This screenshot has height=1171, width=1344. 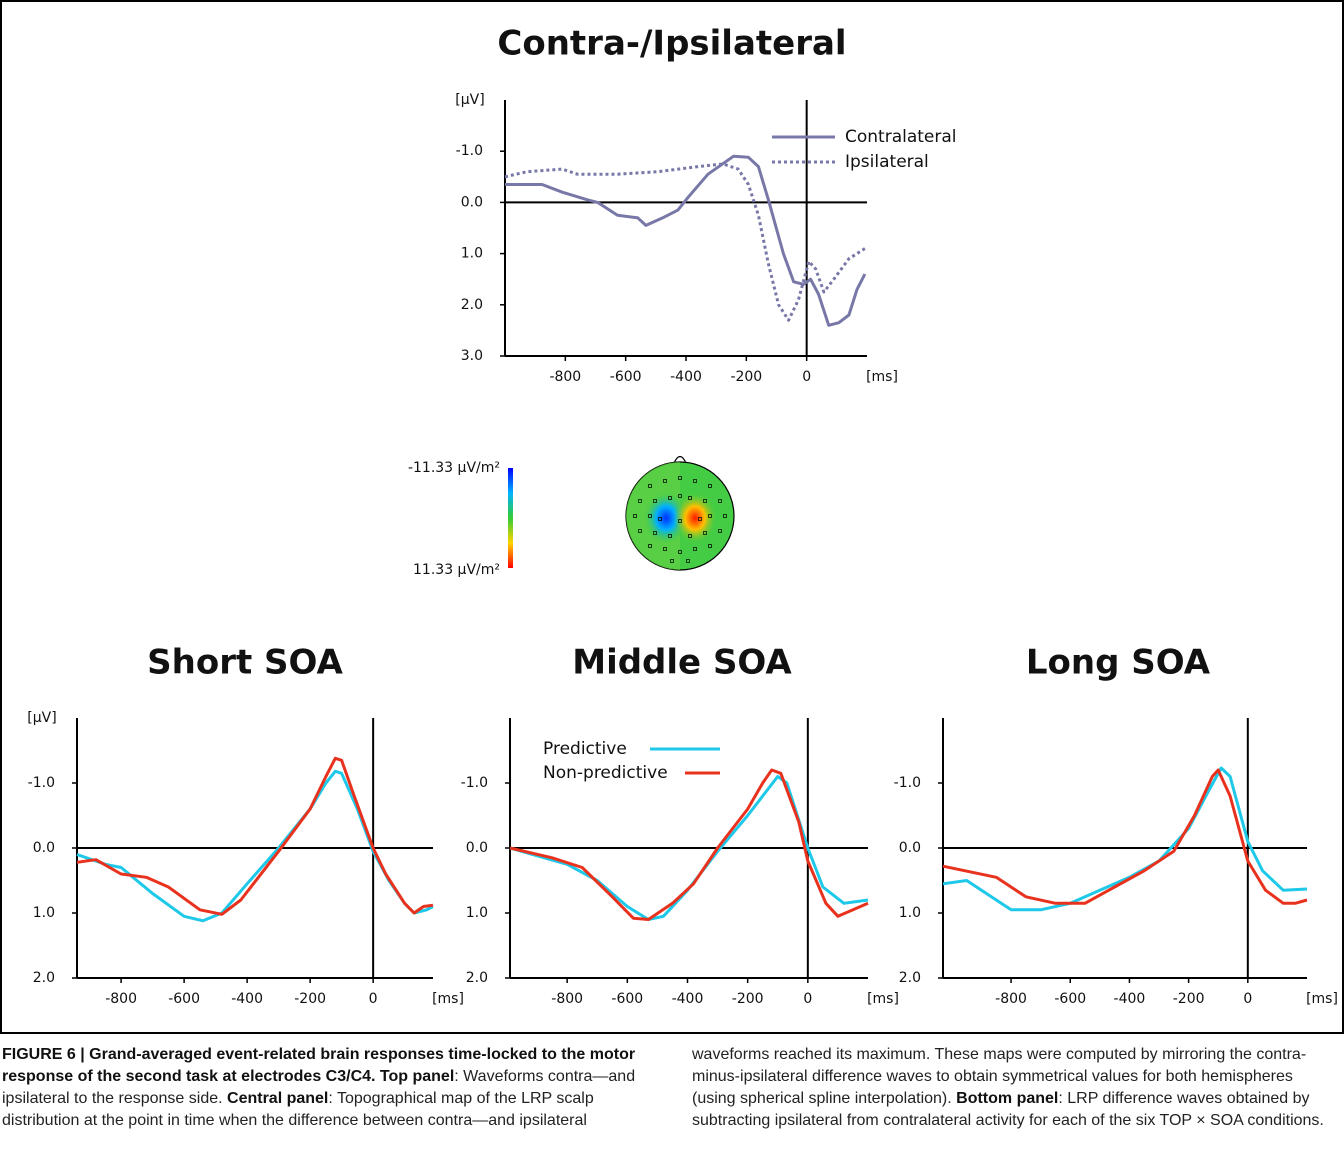 I want to click on chart-title: Middle SOA, so click(x=682, y=663).